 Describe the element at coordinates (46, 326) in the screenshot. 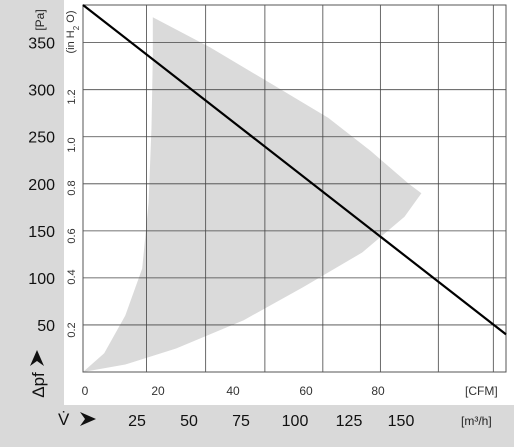

I see `pa-tick-label: 50` at that location.